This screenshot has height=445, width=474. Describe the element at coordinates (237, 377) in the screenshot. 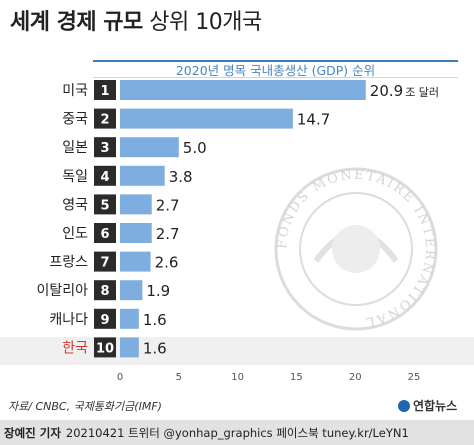

I see `x-tick-label: 10` at that location.